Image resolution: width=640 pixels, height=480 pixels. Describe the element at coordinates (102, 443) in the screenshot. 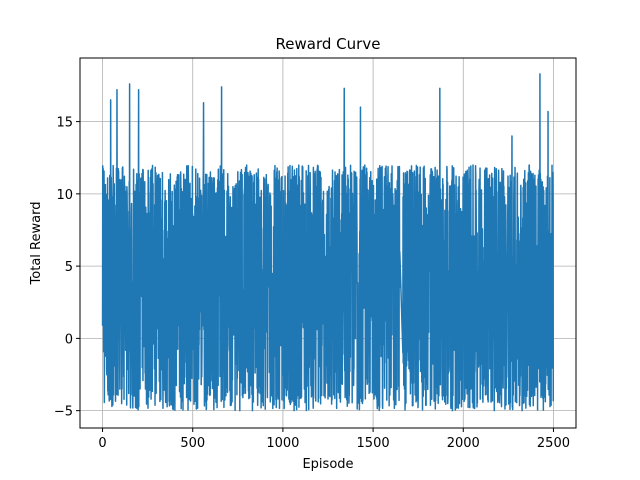

I see `x-tick-label: 0` at that location.